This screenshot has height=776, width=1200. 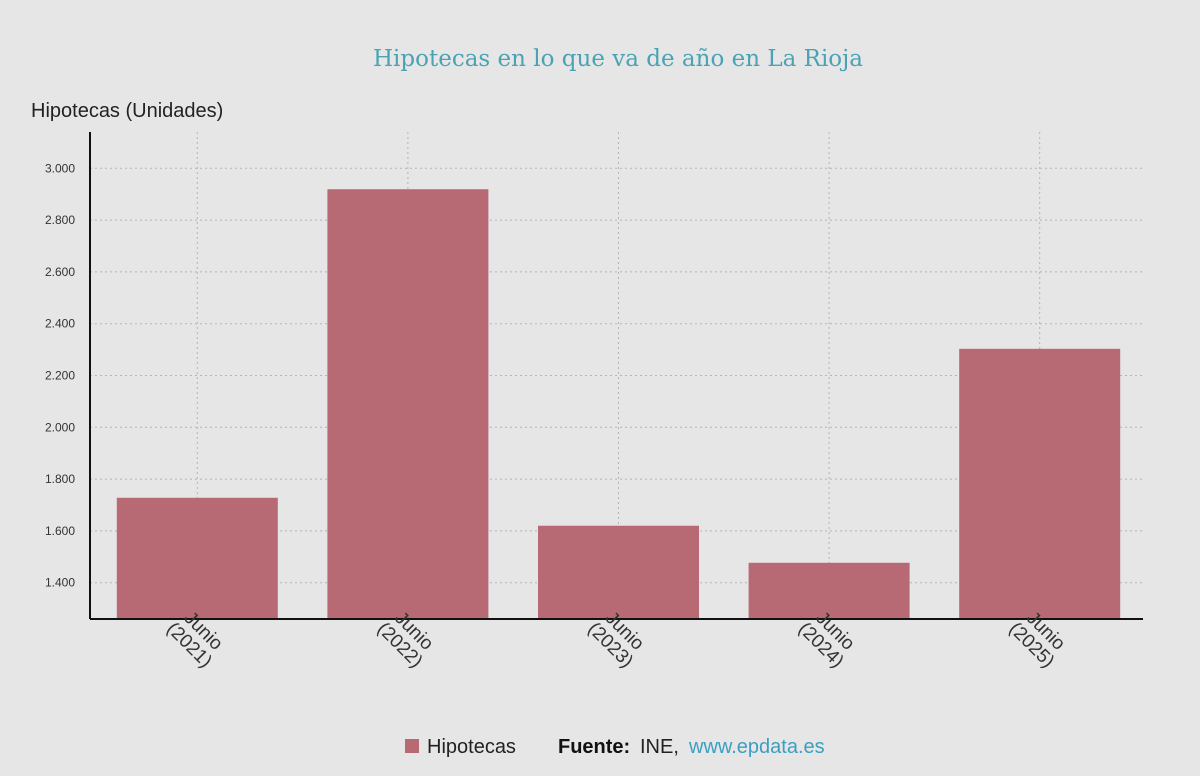 I want to click on legend: Hipotecas Fuente: INE, www.epdata.es, so click(x=615, y=747).